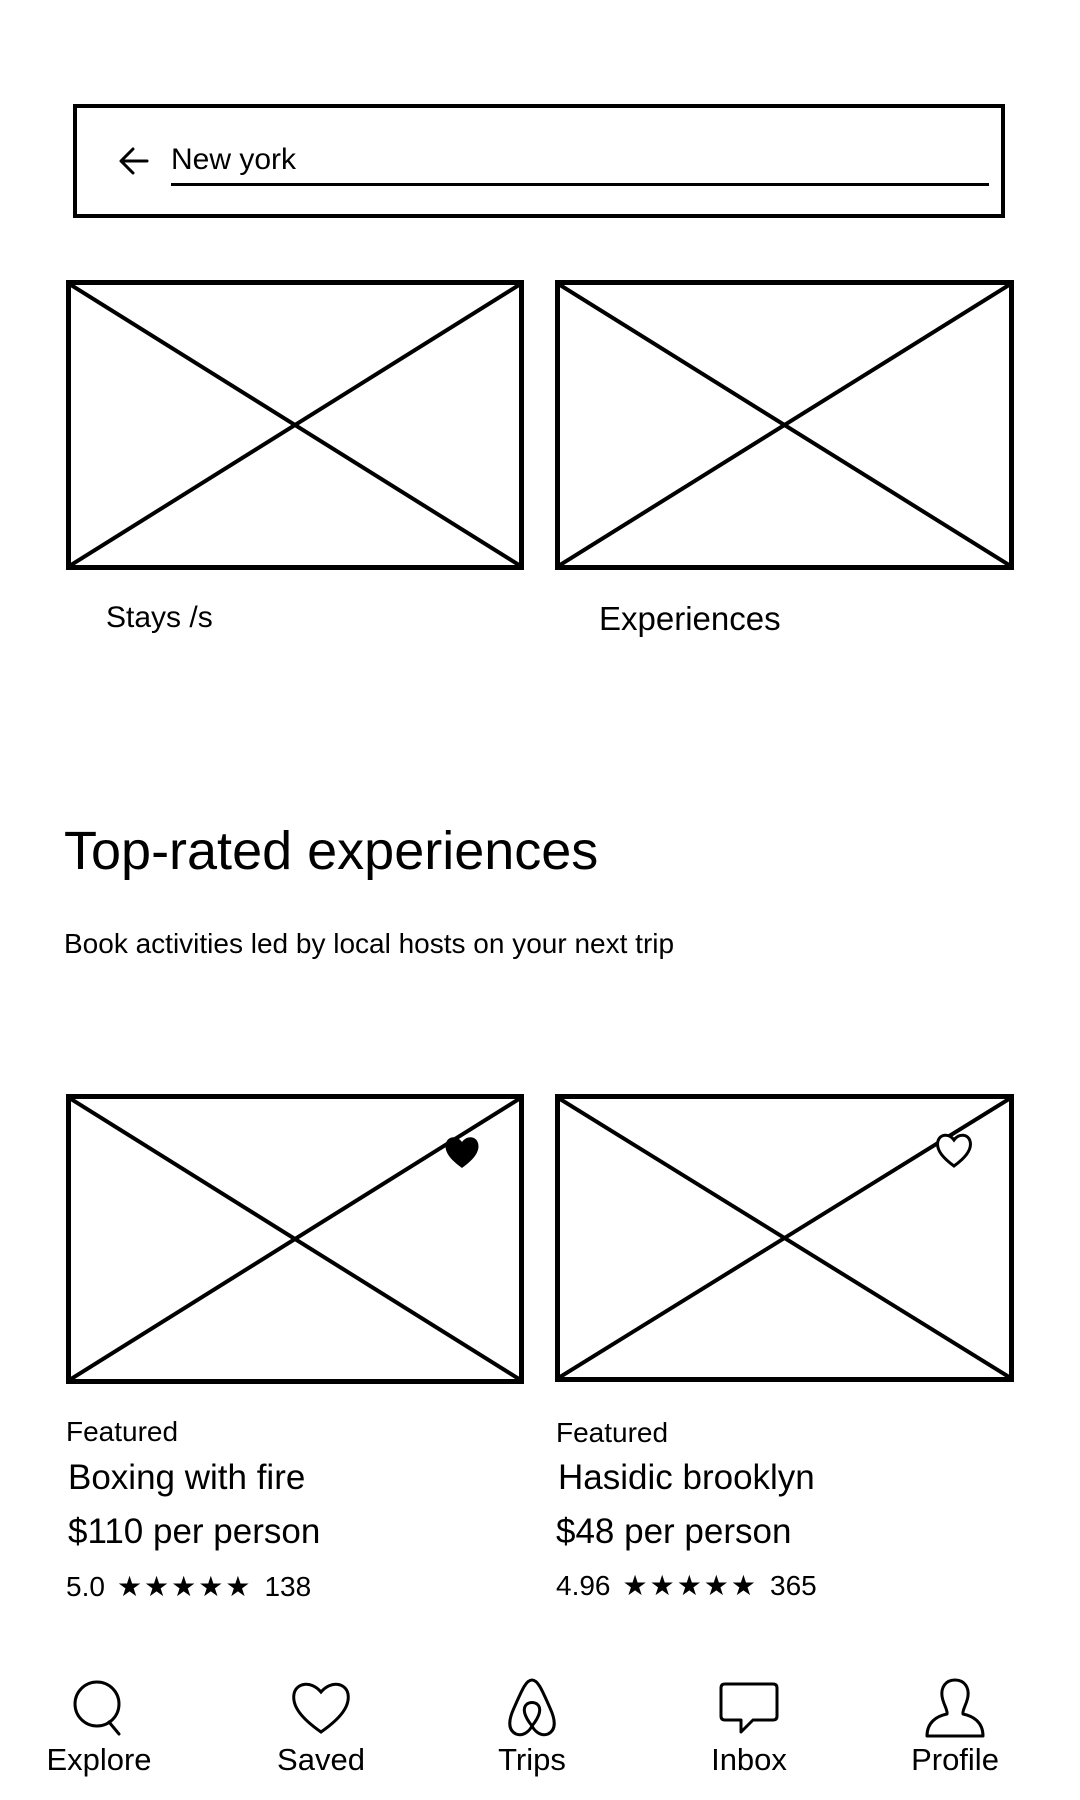  I want to click on heart-icon, so click(321, 1708).